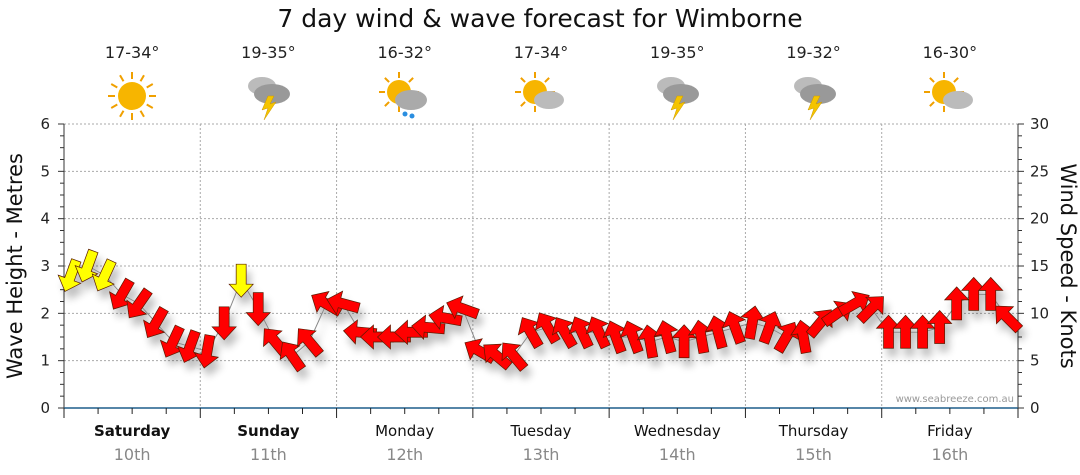 The height and width of the screenshot is (475, 1080). Describe the element at coordinates (955, 399) in the screenshot. I see `credit-watermark: www.seabreeze.com.au` at that location.